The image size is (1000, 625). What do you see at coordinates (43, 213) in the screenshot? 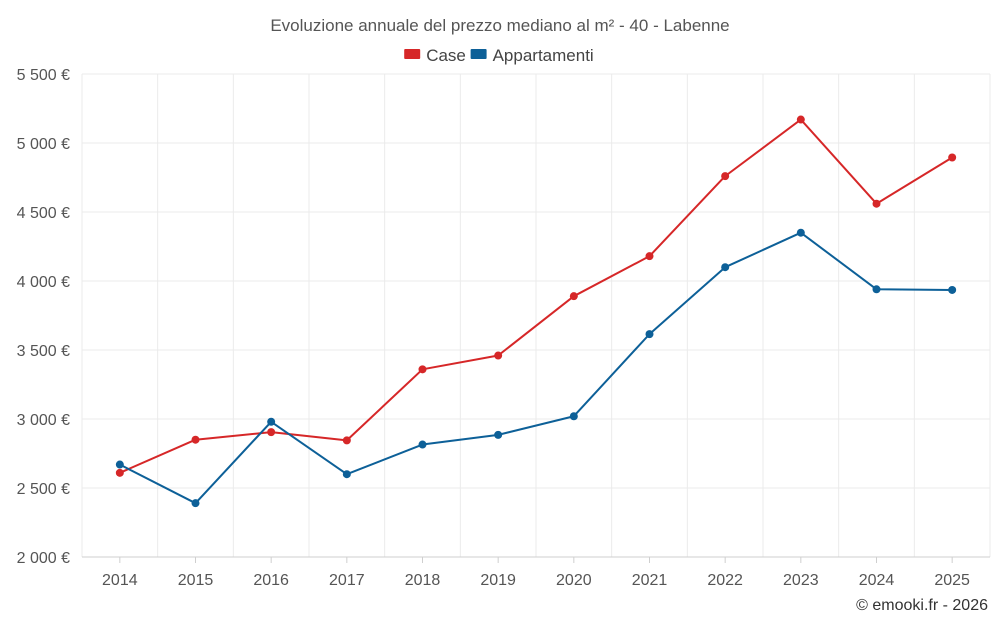
I see `y-tick-label: 4 500 €` at bounding box center [43, 213].